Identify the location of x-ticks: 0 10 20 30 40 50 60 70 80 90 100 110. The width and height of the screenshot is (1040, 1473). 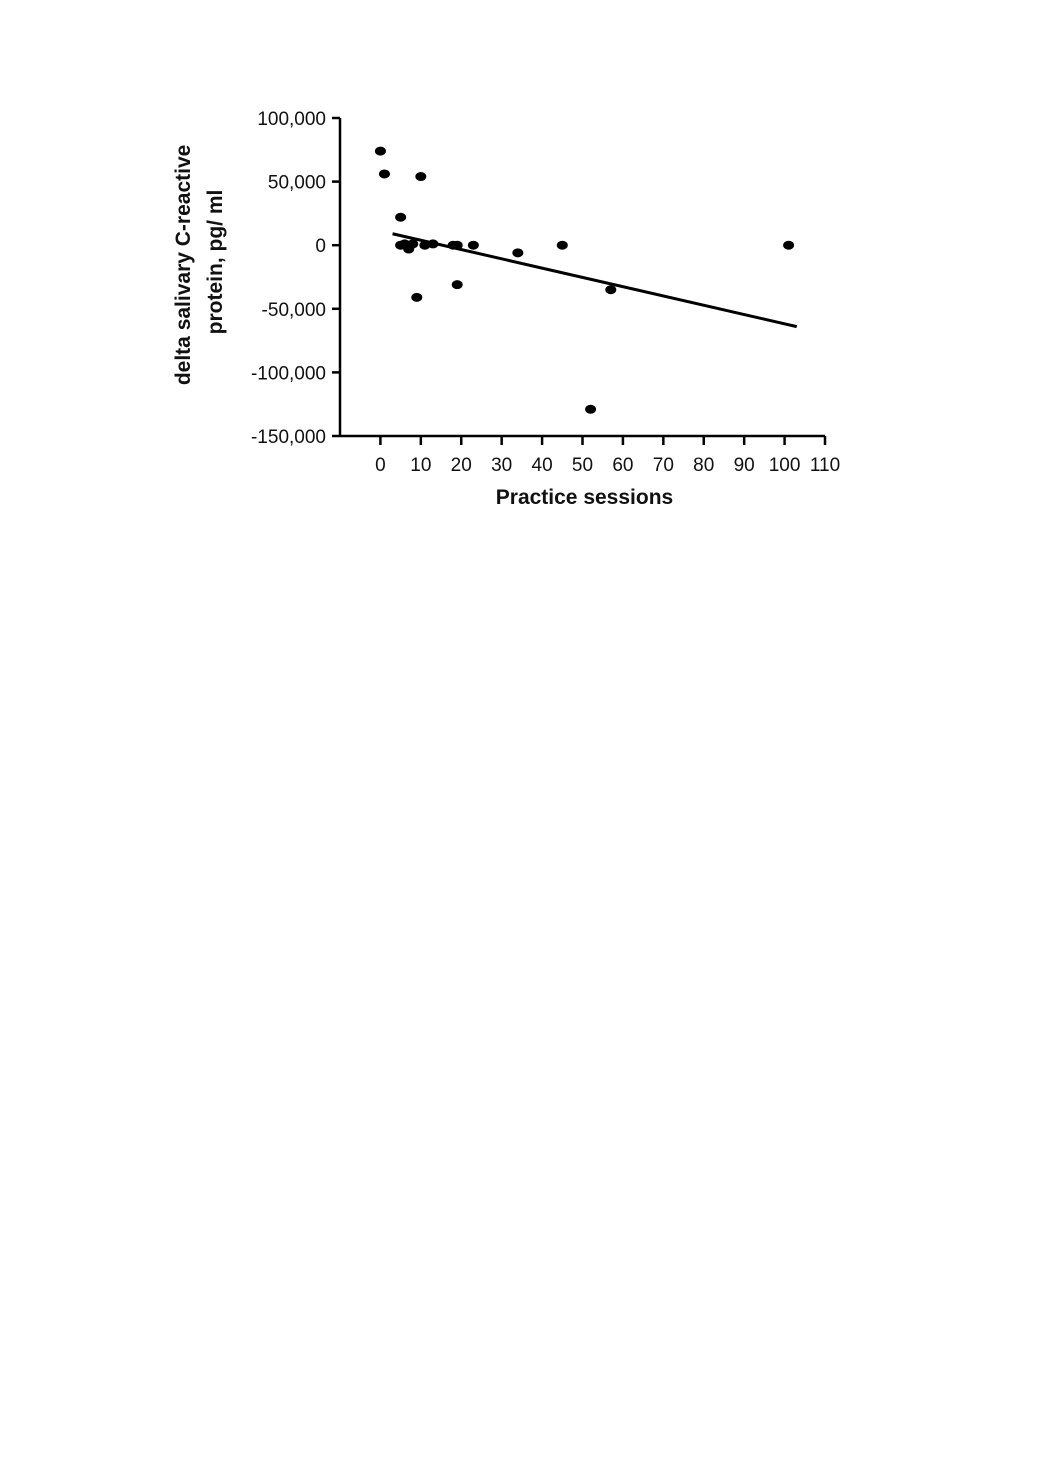
(607, 456).